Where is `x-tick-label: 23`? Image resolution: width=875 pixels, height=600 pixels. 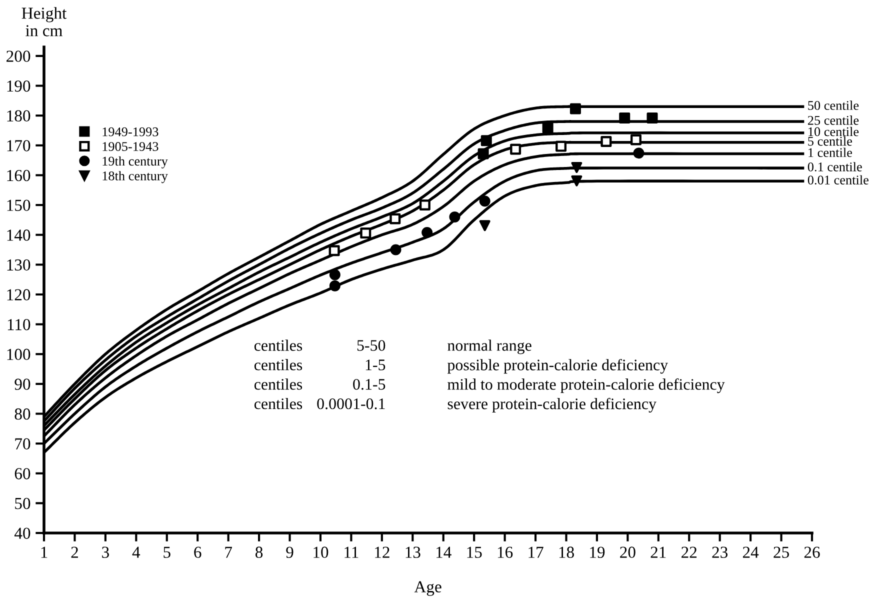
x-tick-label: 23 is located at coordinates (720, 552).